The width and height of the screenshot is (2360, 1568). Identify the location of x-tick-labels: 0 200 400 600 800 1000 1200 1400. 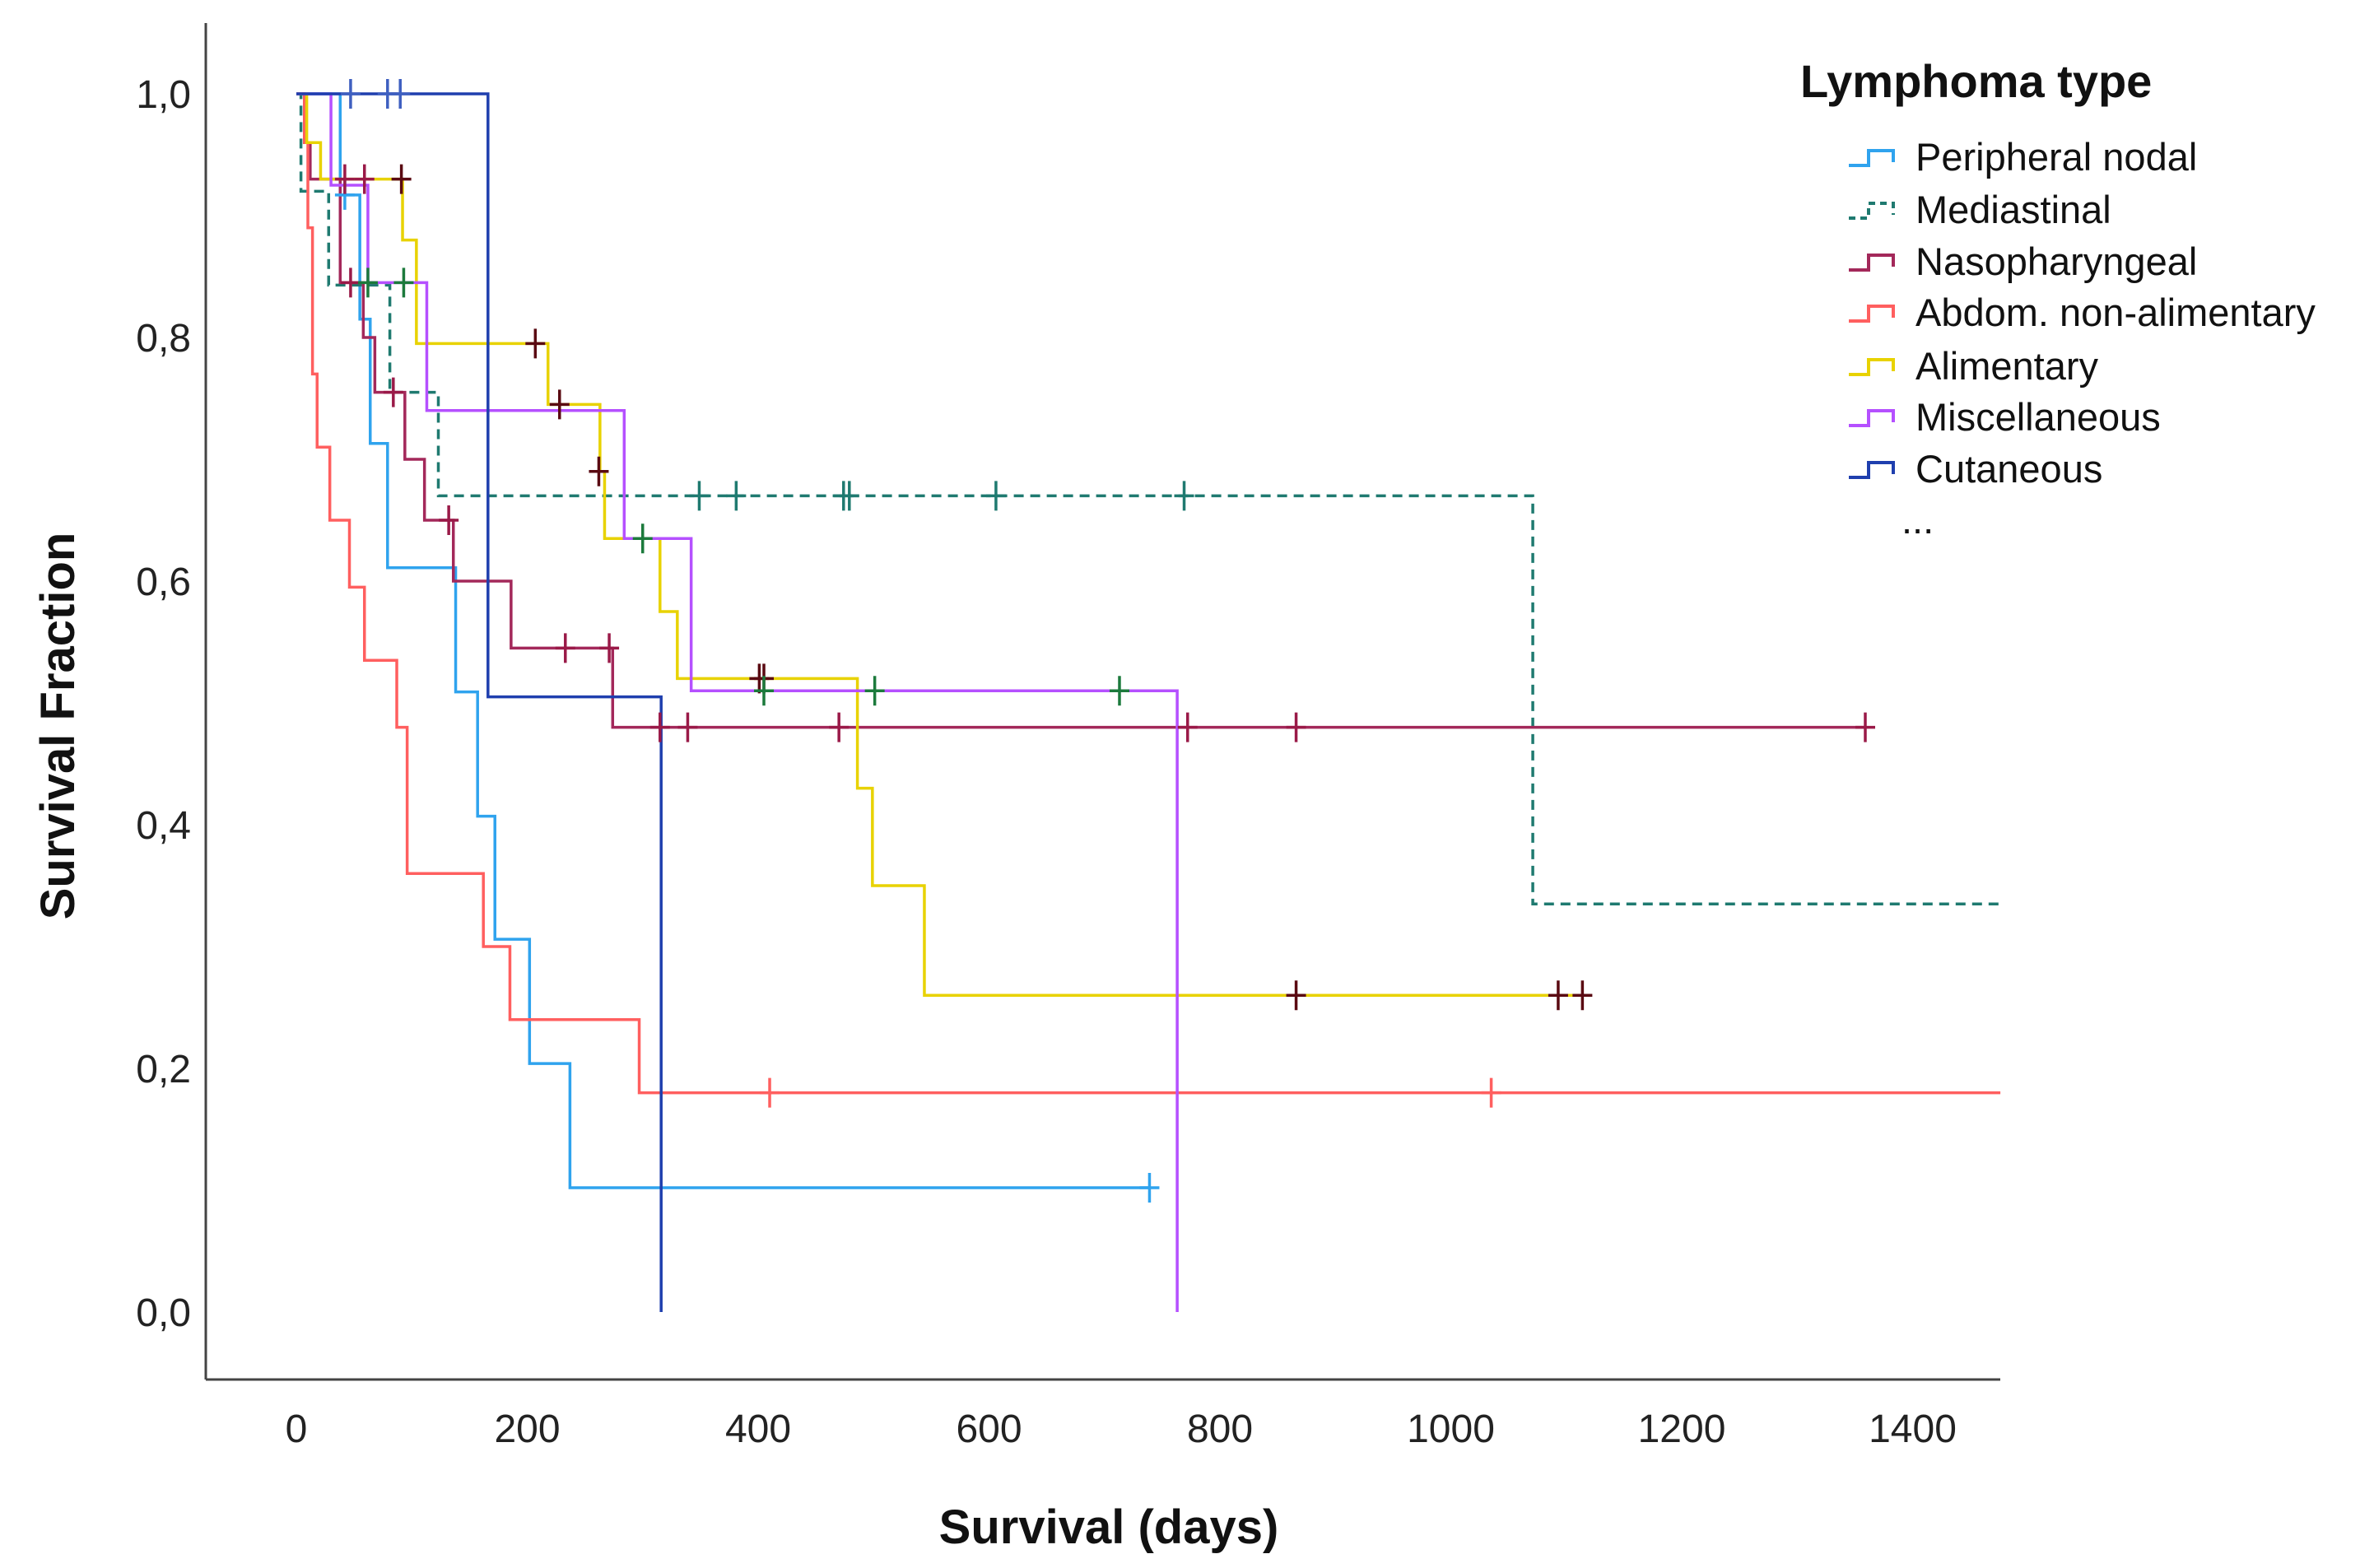
(1121, 1429).